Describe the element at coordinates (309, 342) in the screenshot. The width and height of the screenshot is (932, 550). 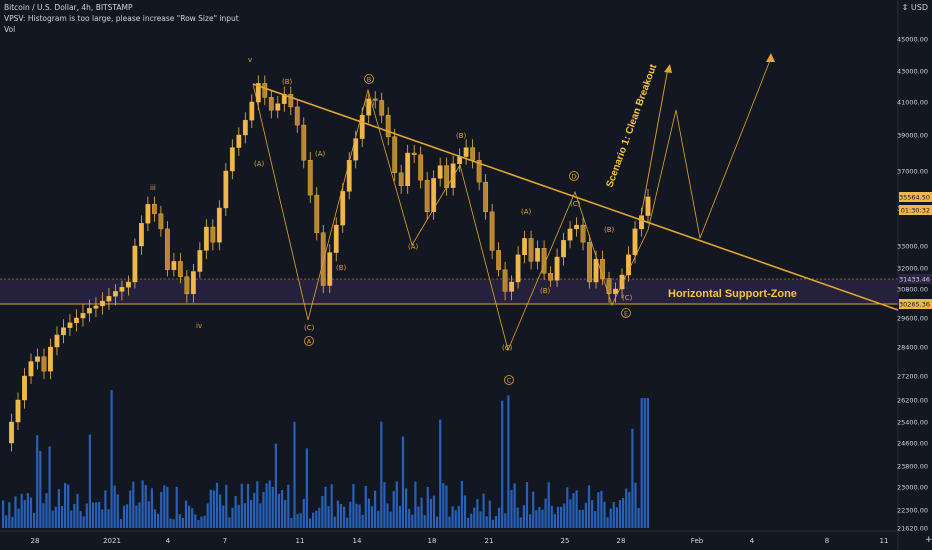
I see `wave-circle-a-label: A` at that location.